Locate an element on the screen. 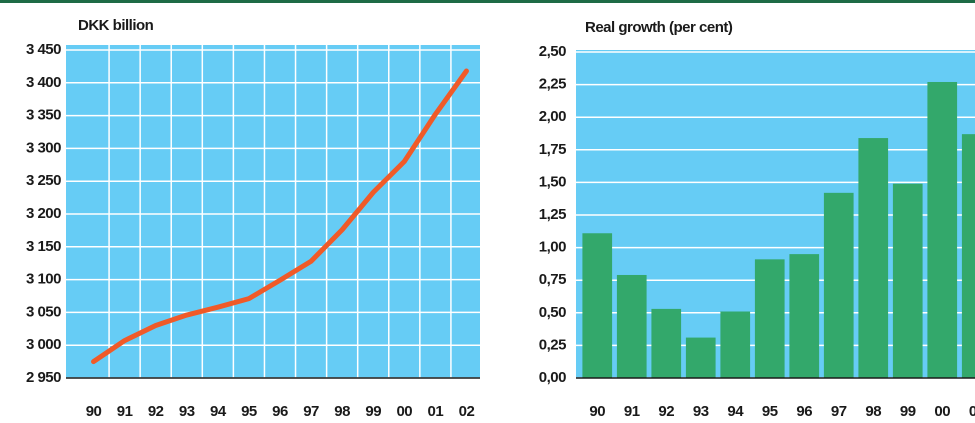 The width and height of the screenshot is (975, 423). y-tick-label: 2 950 is located at coordinates (43, 377).